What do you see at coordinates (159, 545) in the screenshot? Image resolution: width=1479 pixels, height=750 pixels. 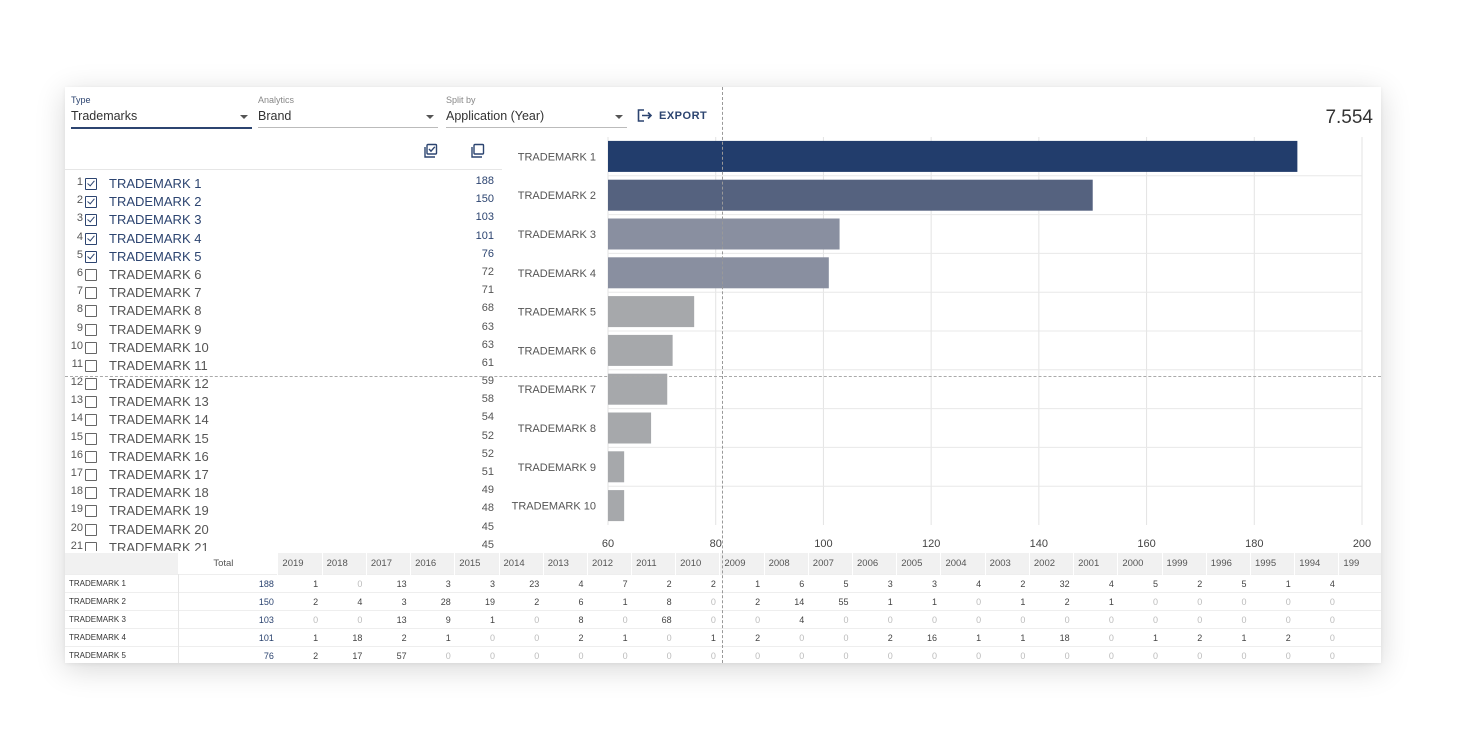 I see `list-item-name: TRADEMARK 21` at bounding box center [159, 545].